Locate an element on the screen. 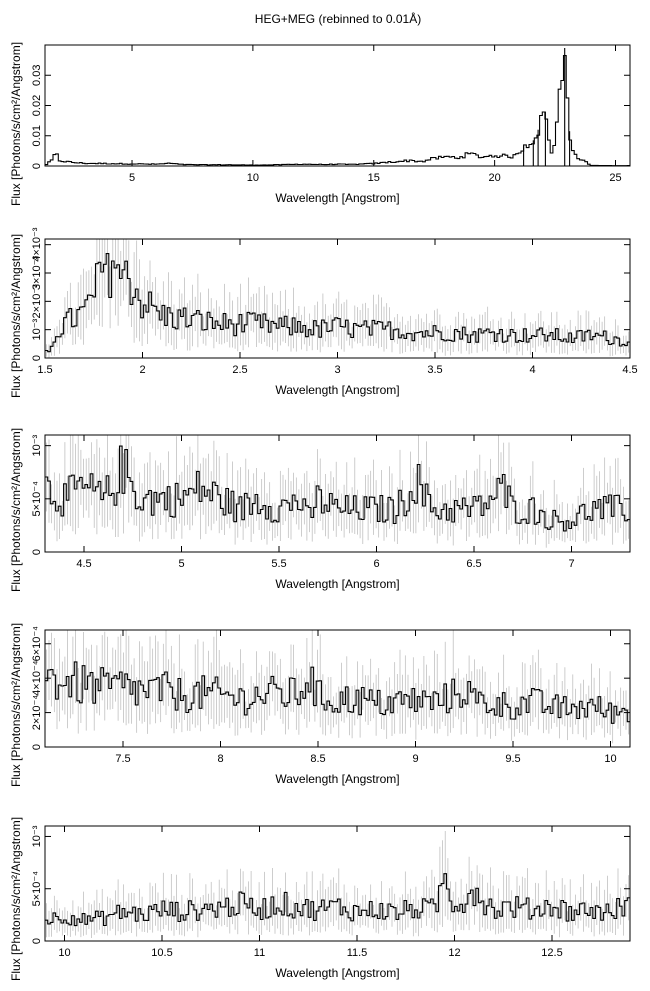 The width and height of the screenshot is (650, 991). x-tick-label: 15 is located at coordinates (374, 178).